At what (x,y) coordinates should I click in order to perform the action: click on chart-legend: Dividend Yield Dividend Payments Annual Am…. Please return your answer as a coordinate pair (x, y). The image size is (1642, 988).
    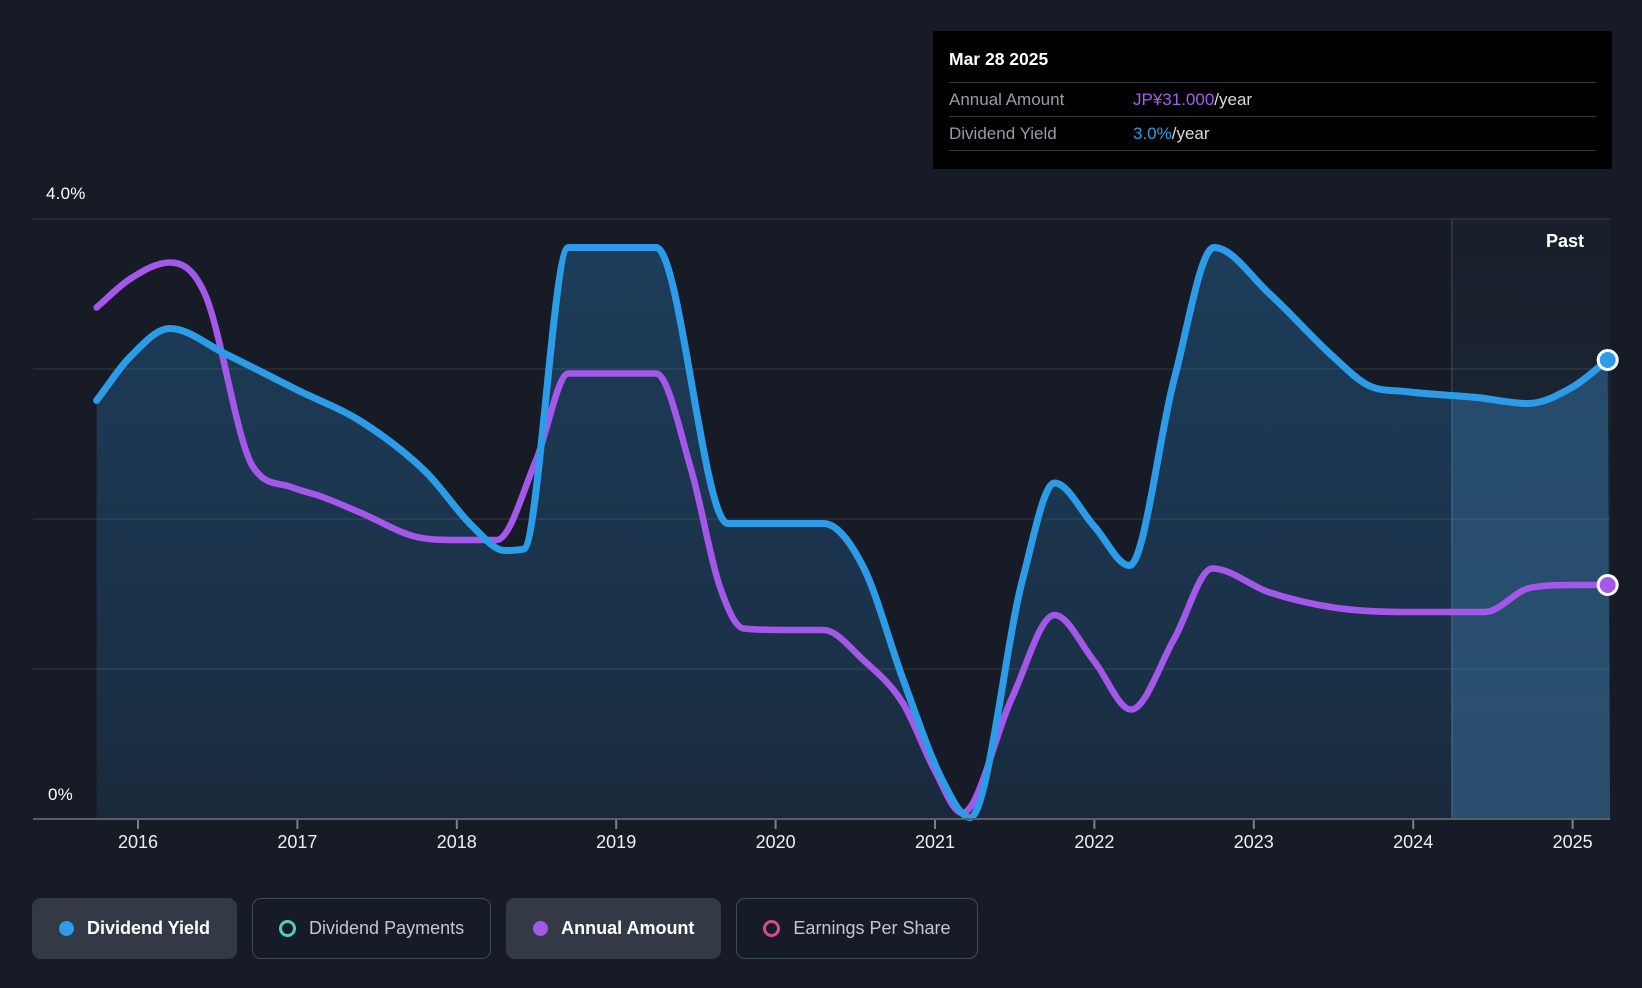
    Looking at the image, I should click on (505, 928).